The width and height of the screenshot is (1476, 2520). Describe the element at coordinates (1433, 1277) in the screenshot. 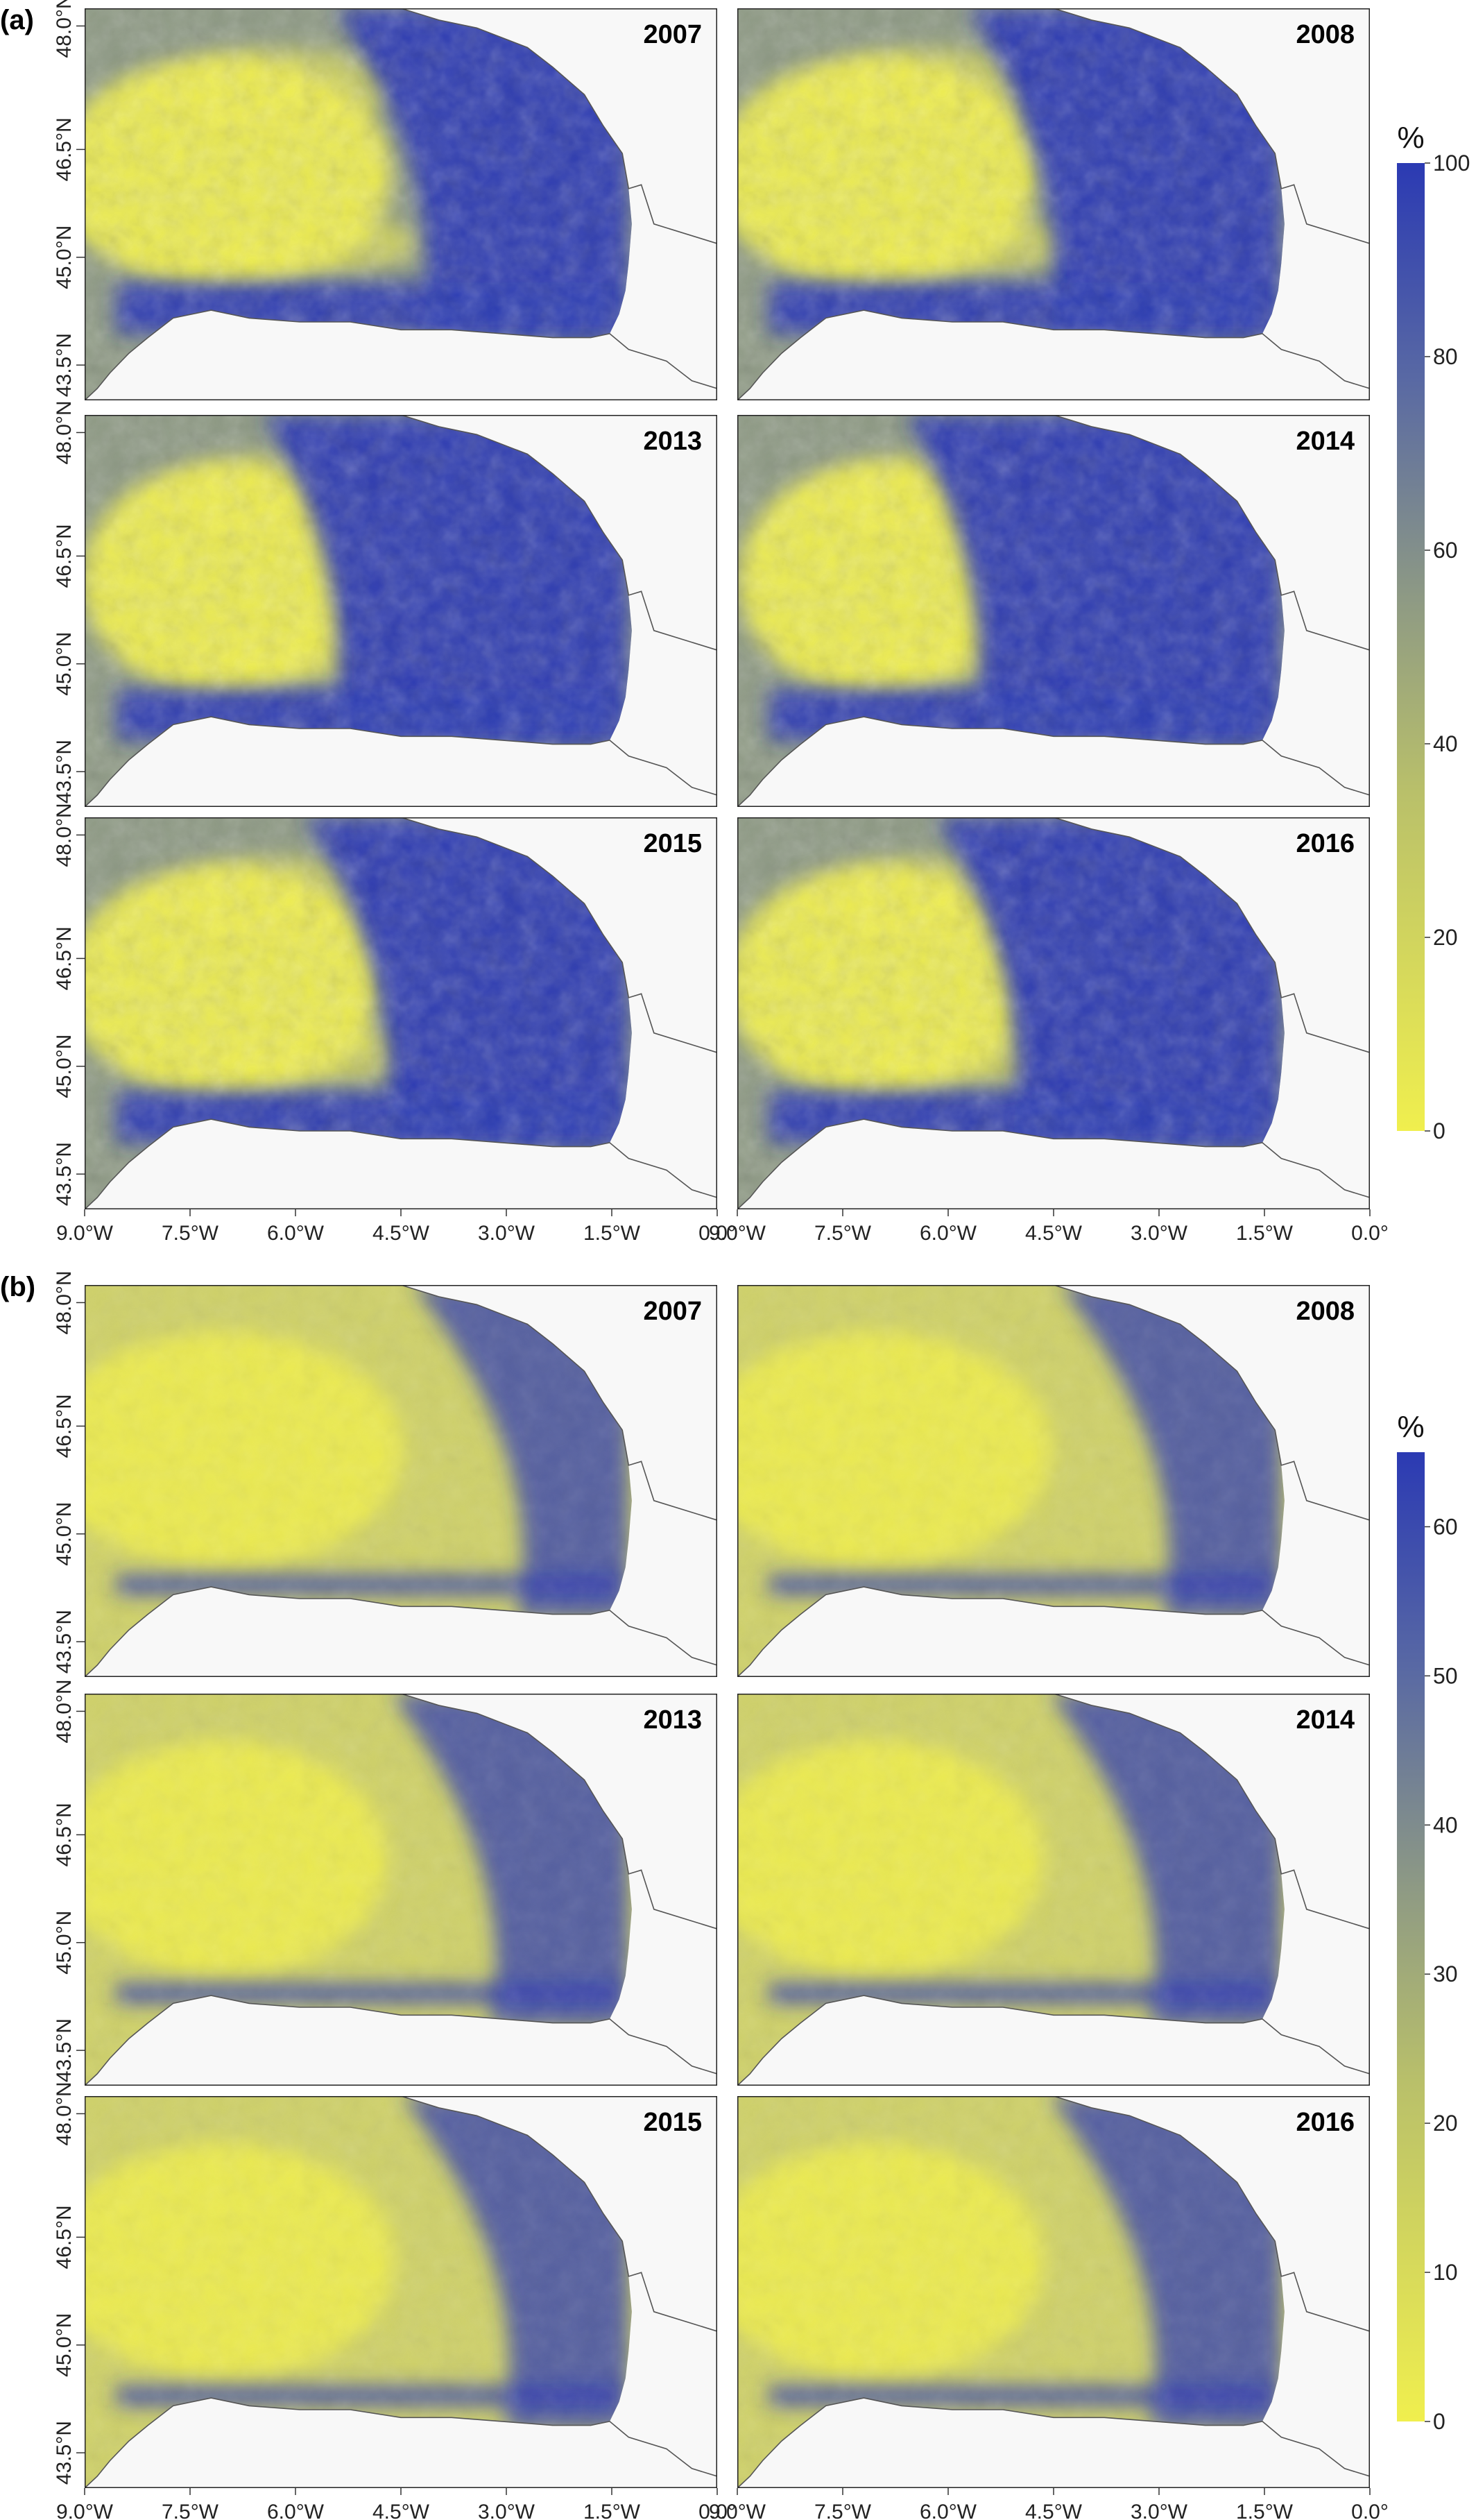

I see `colorbars: % 0 20 40 60 80 100% 0 10 20 30 40 50 60` at that location.